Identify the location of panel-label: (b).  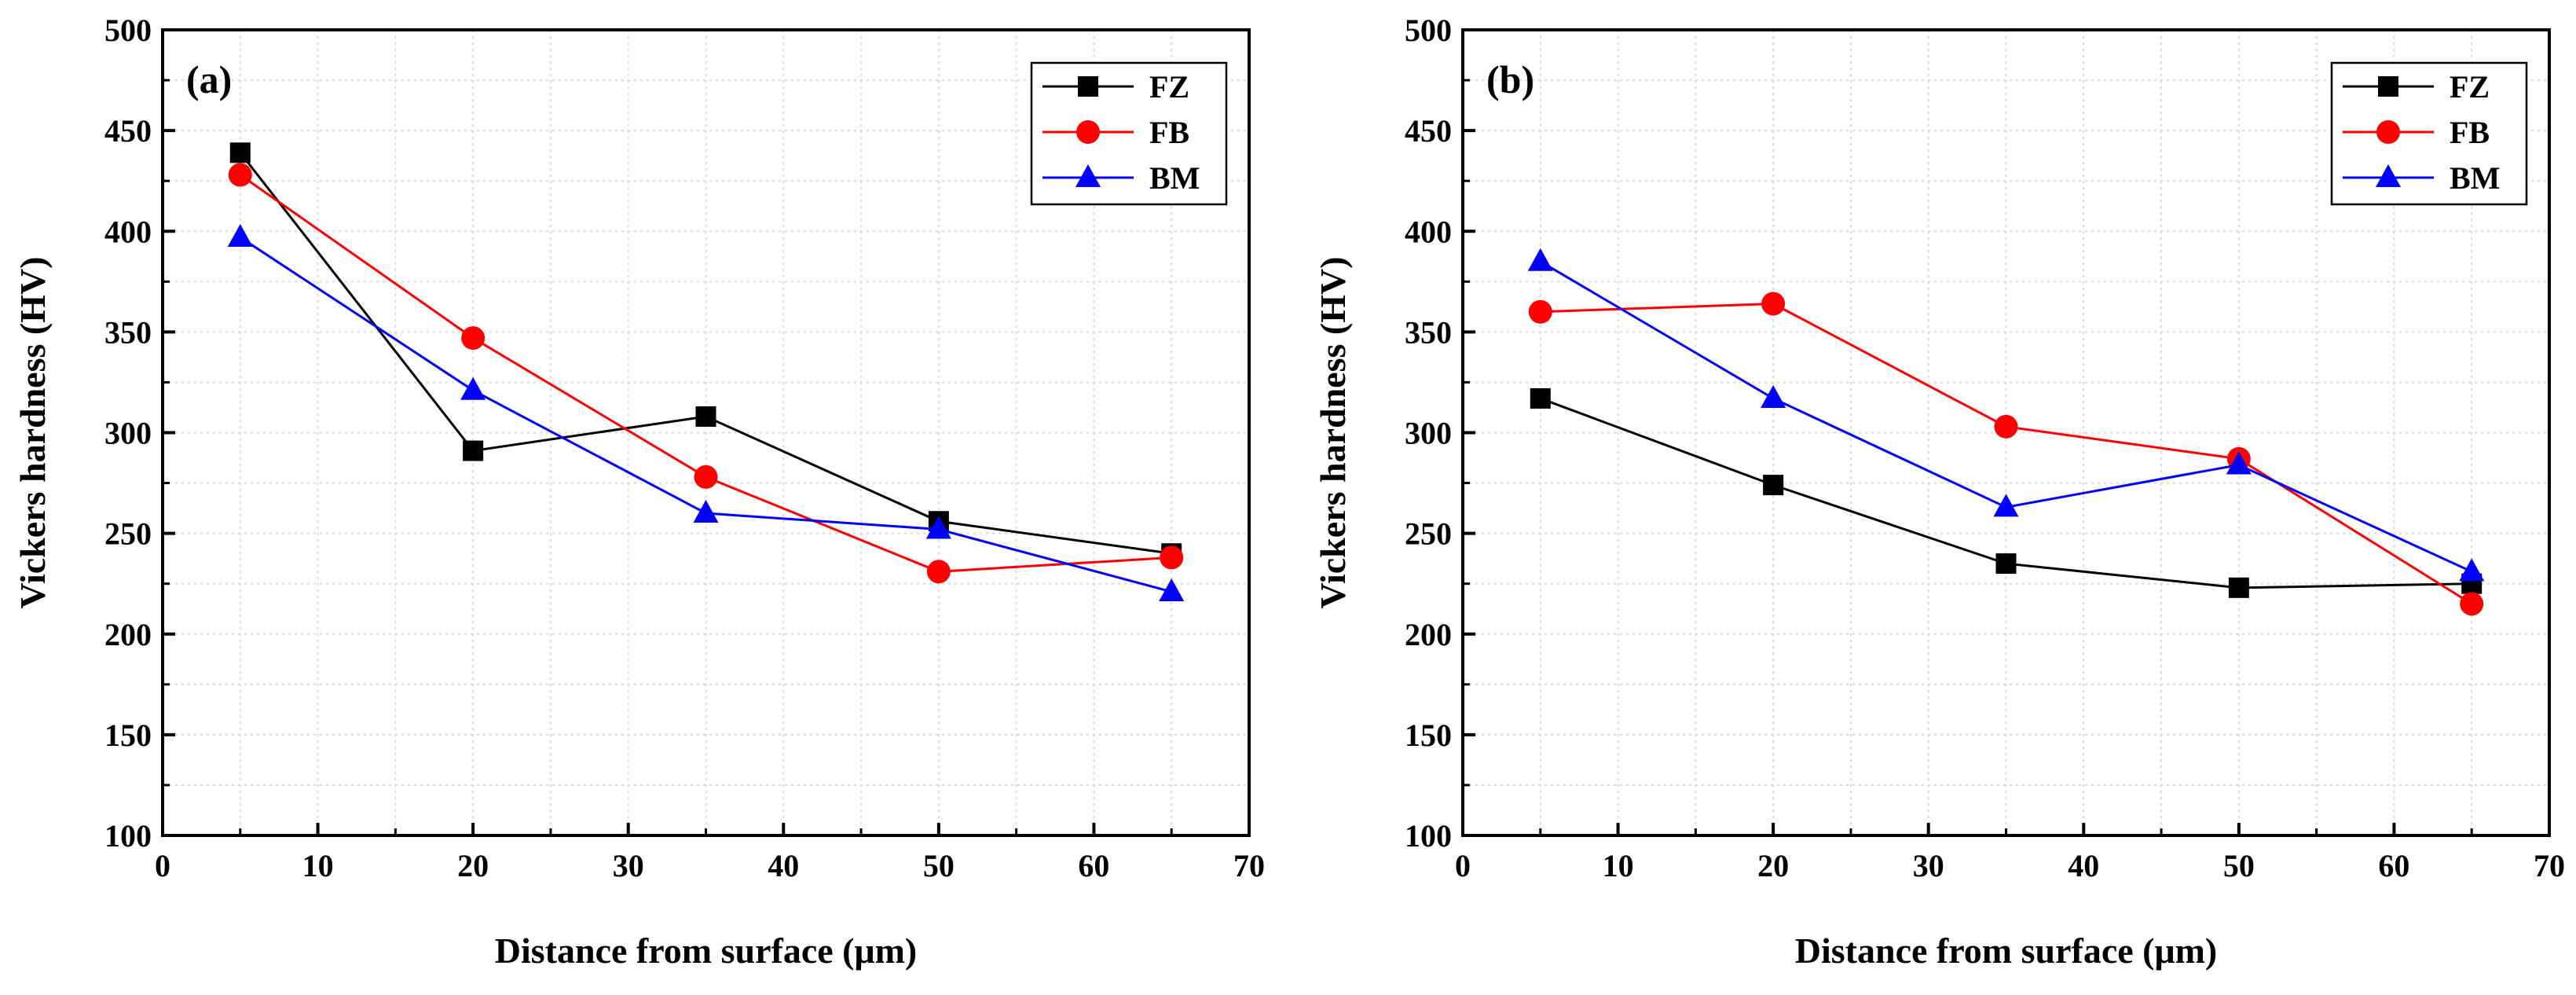
(1510, 79).